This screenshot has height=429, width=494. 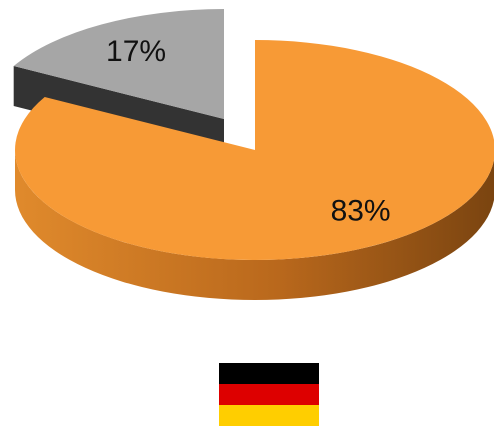 What do you see at coordinates (269, 373) in the screenshot?
I see `flag-stripe-black` at bounding box center [269, 373].